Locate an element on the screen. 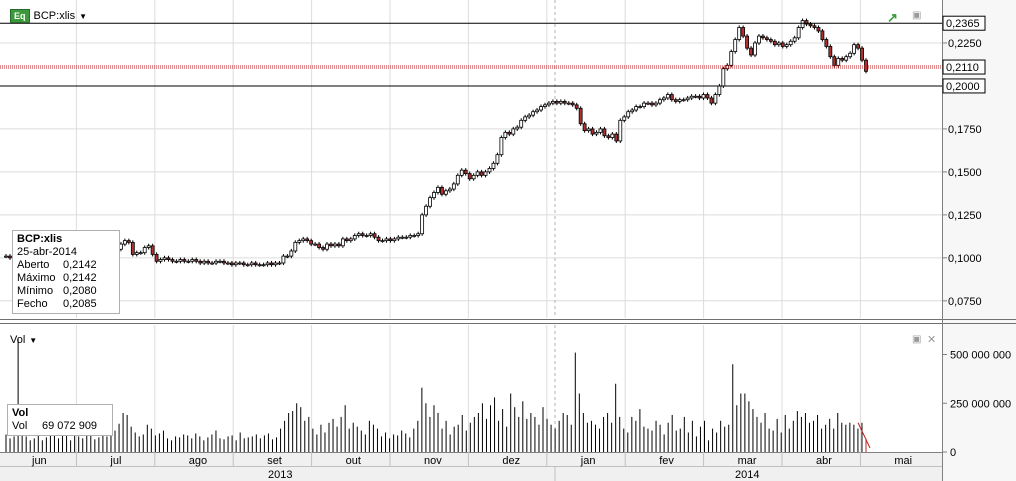 The image size is (1016, 481). vol-label: Vol is located at coordinates (18, 340).